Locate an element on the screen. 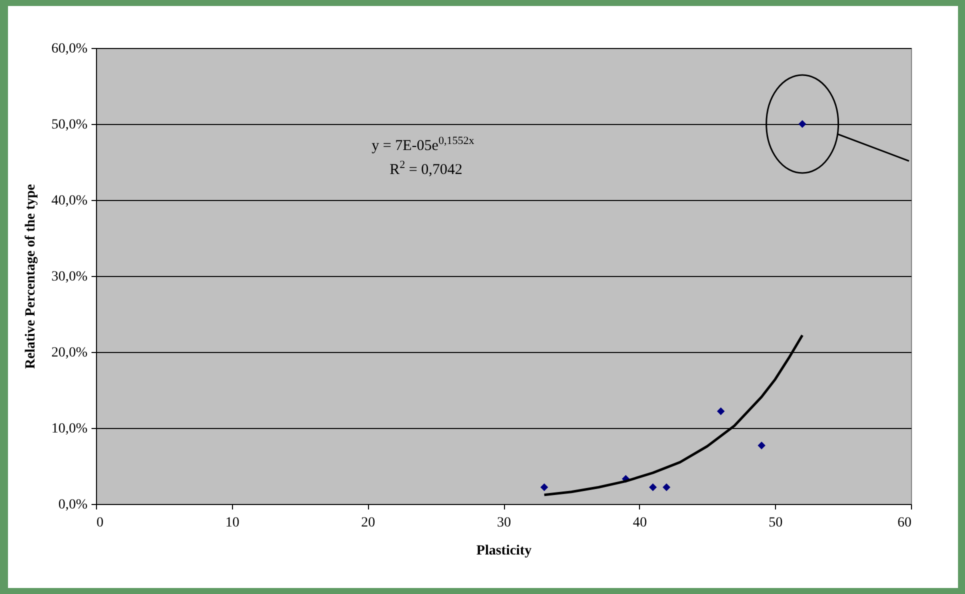  x-tick-label: 10 is located at coordinates (232, 523).